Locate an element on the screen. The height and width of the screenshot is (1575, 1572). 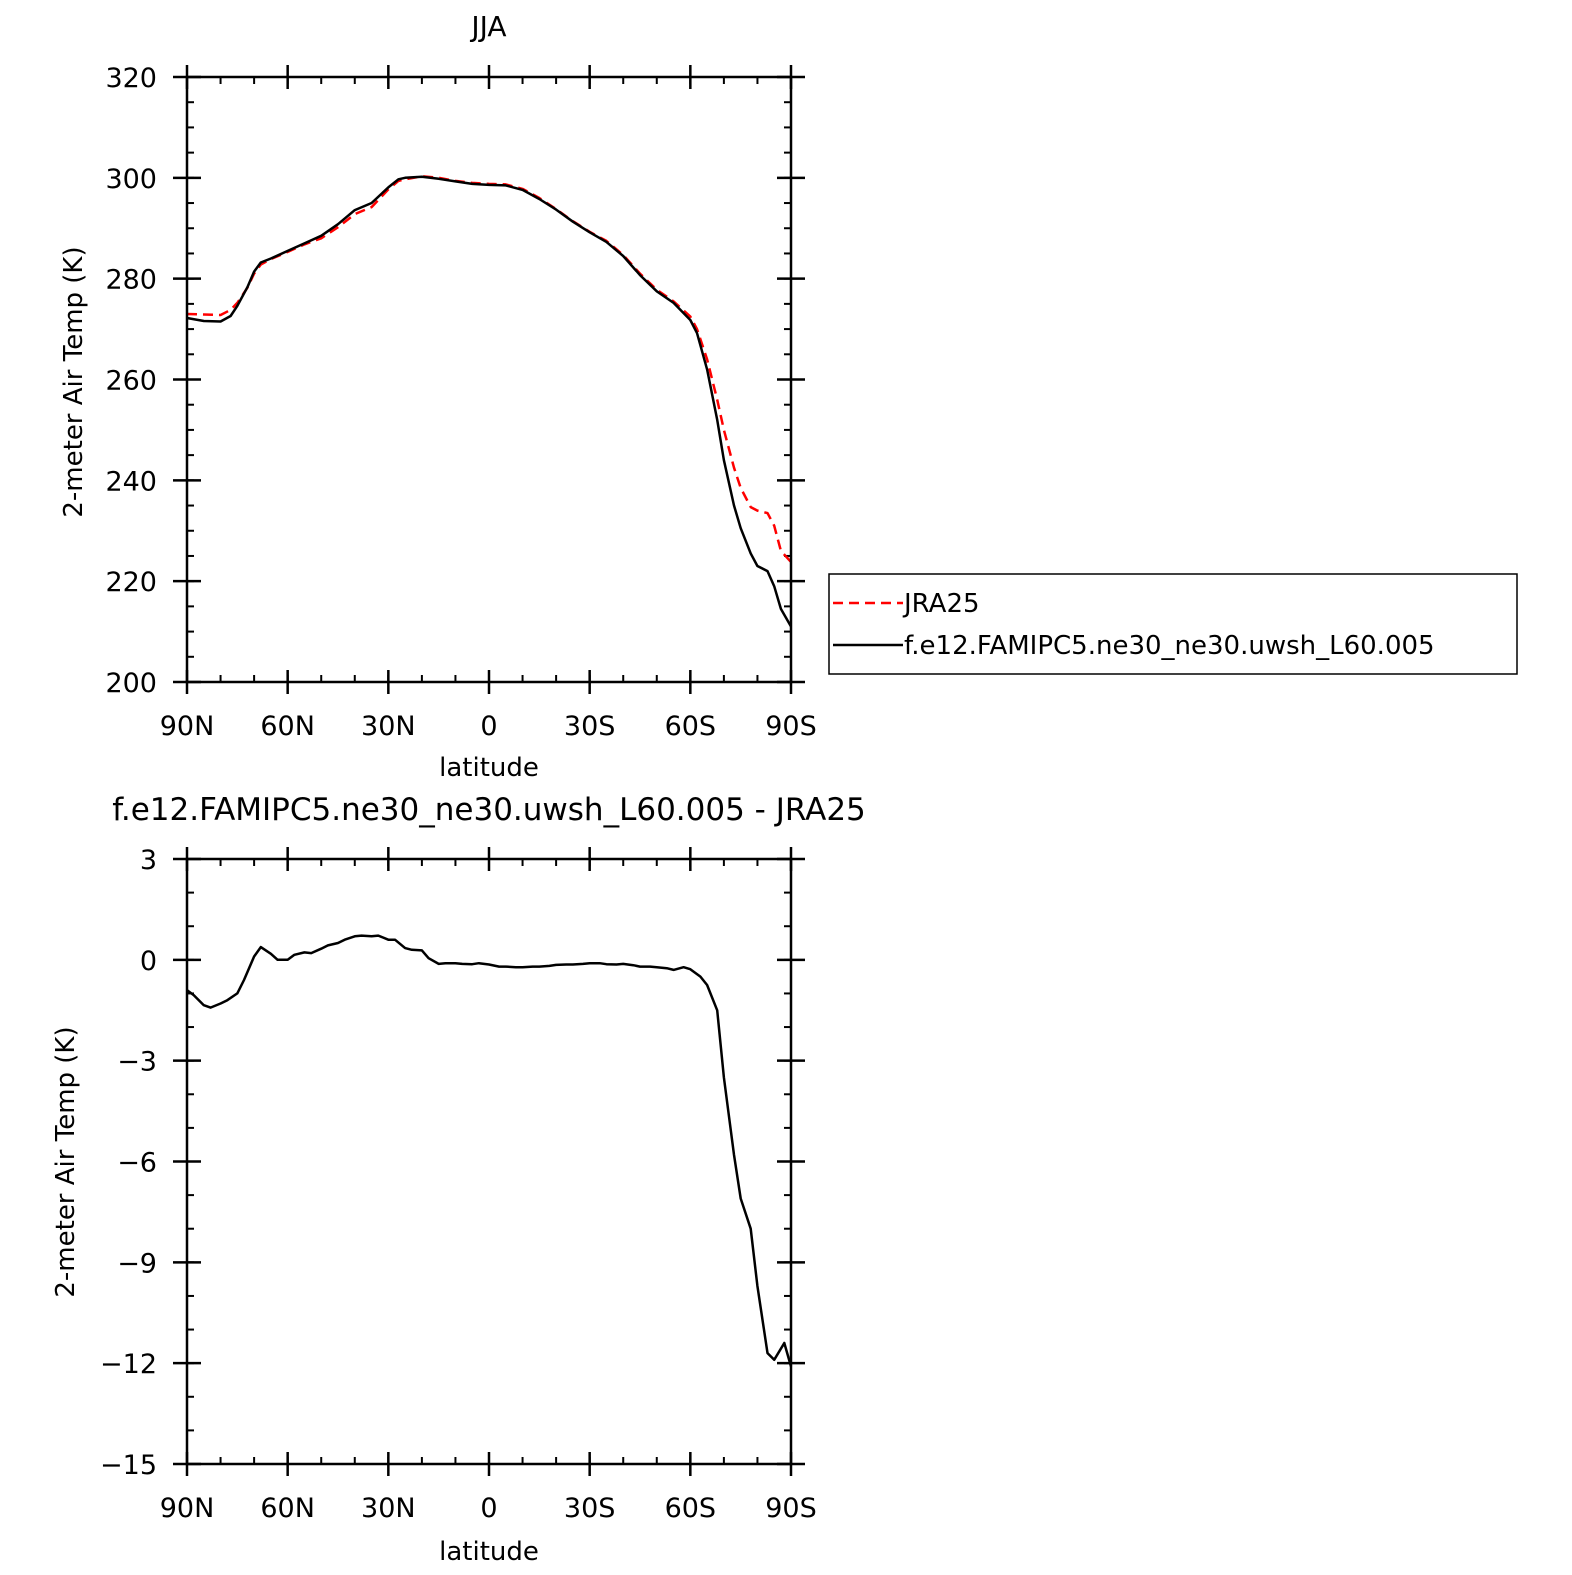
bottom-chart-series is located at coordinates (489, 1150).